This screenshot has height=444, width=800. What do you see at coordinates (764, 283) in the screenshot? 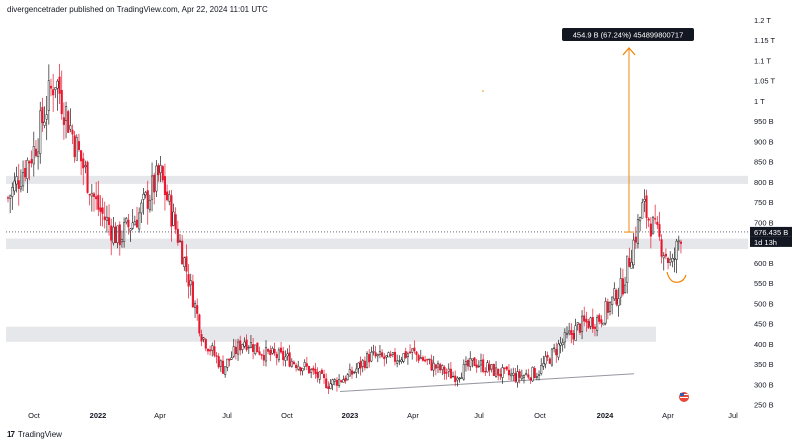
I see `y-tick-label: 550 B` at bounding box center [764, 283].